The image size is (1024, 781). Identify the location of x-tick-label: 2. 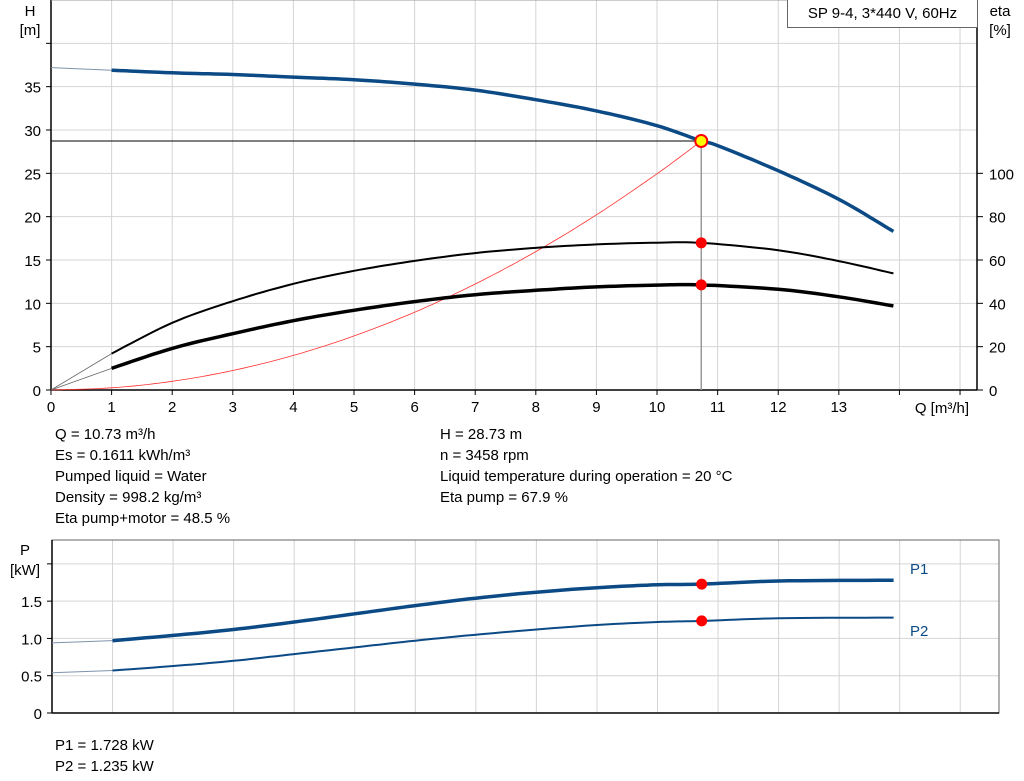
(172, 407).